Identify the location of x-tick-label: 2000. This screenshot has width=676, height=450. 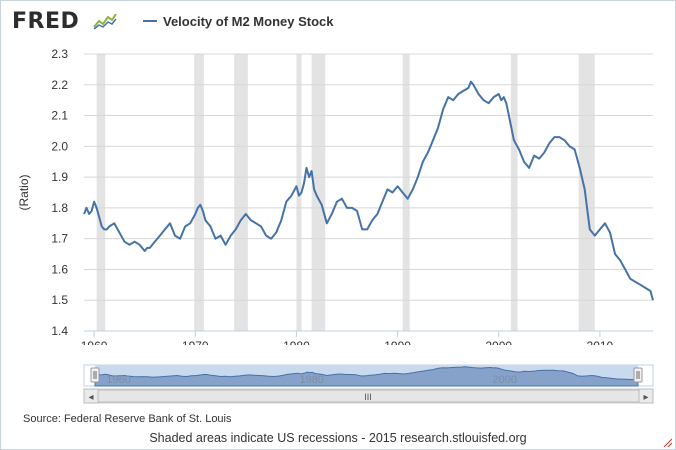
(498, 342).